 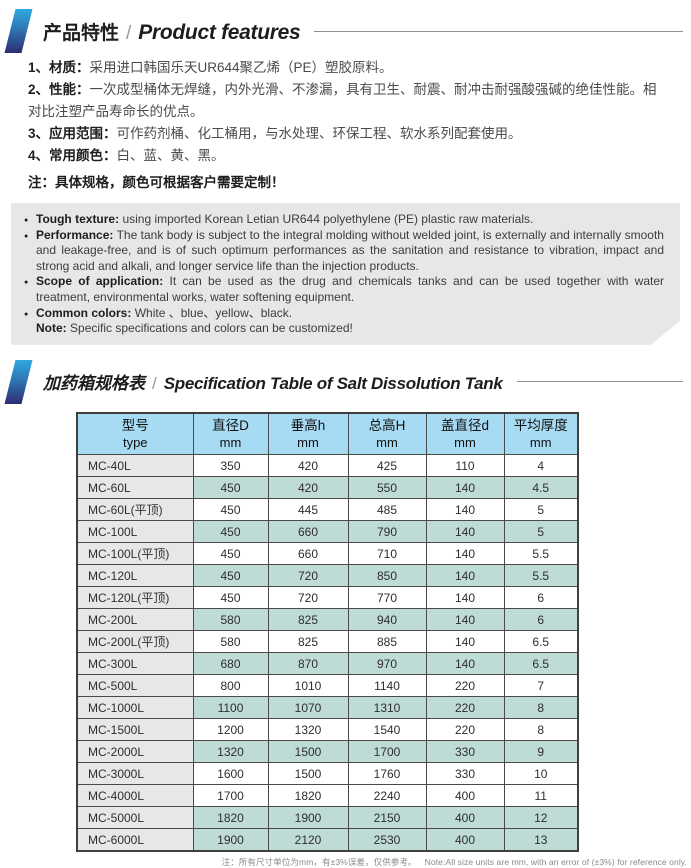 What do you see at coordinates (541, 752) in the screenshot?
I see `spec-value-cell: 9` at bounding box center [541, 752].